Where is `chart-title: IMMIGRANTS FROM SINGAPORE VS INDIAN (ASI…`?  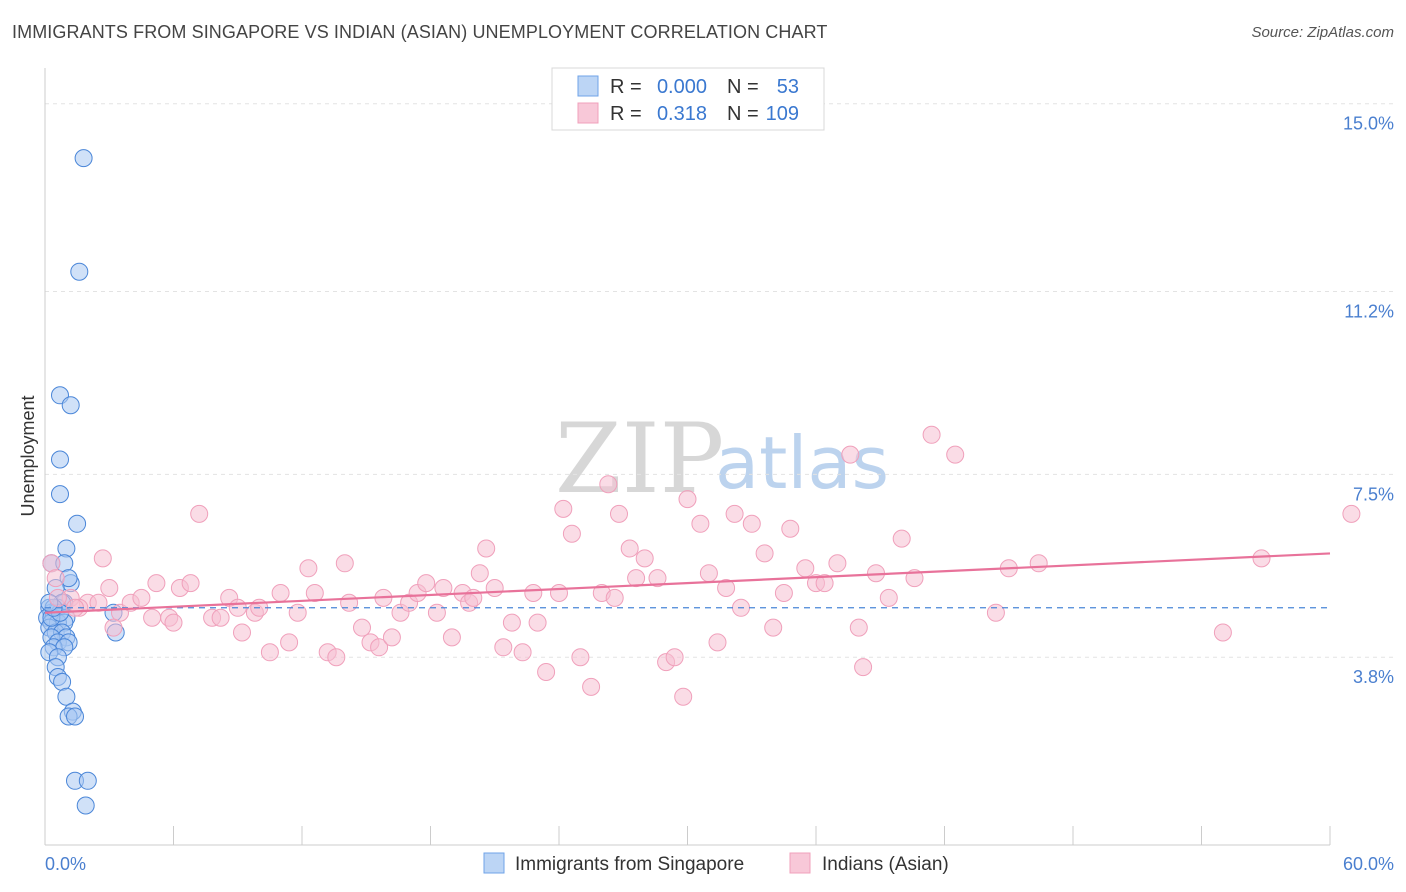
chart-title: IMMIGRANTS FROM SINGAPORE VS INDIAN (ASI… is located at coordinates (420, 32).